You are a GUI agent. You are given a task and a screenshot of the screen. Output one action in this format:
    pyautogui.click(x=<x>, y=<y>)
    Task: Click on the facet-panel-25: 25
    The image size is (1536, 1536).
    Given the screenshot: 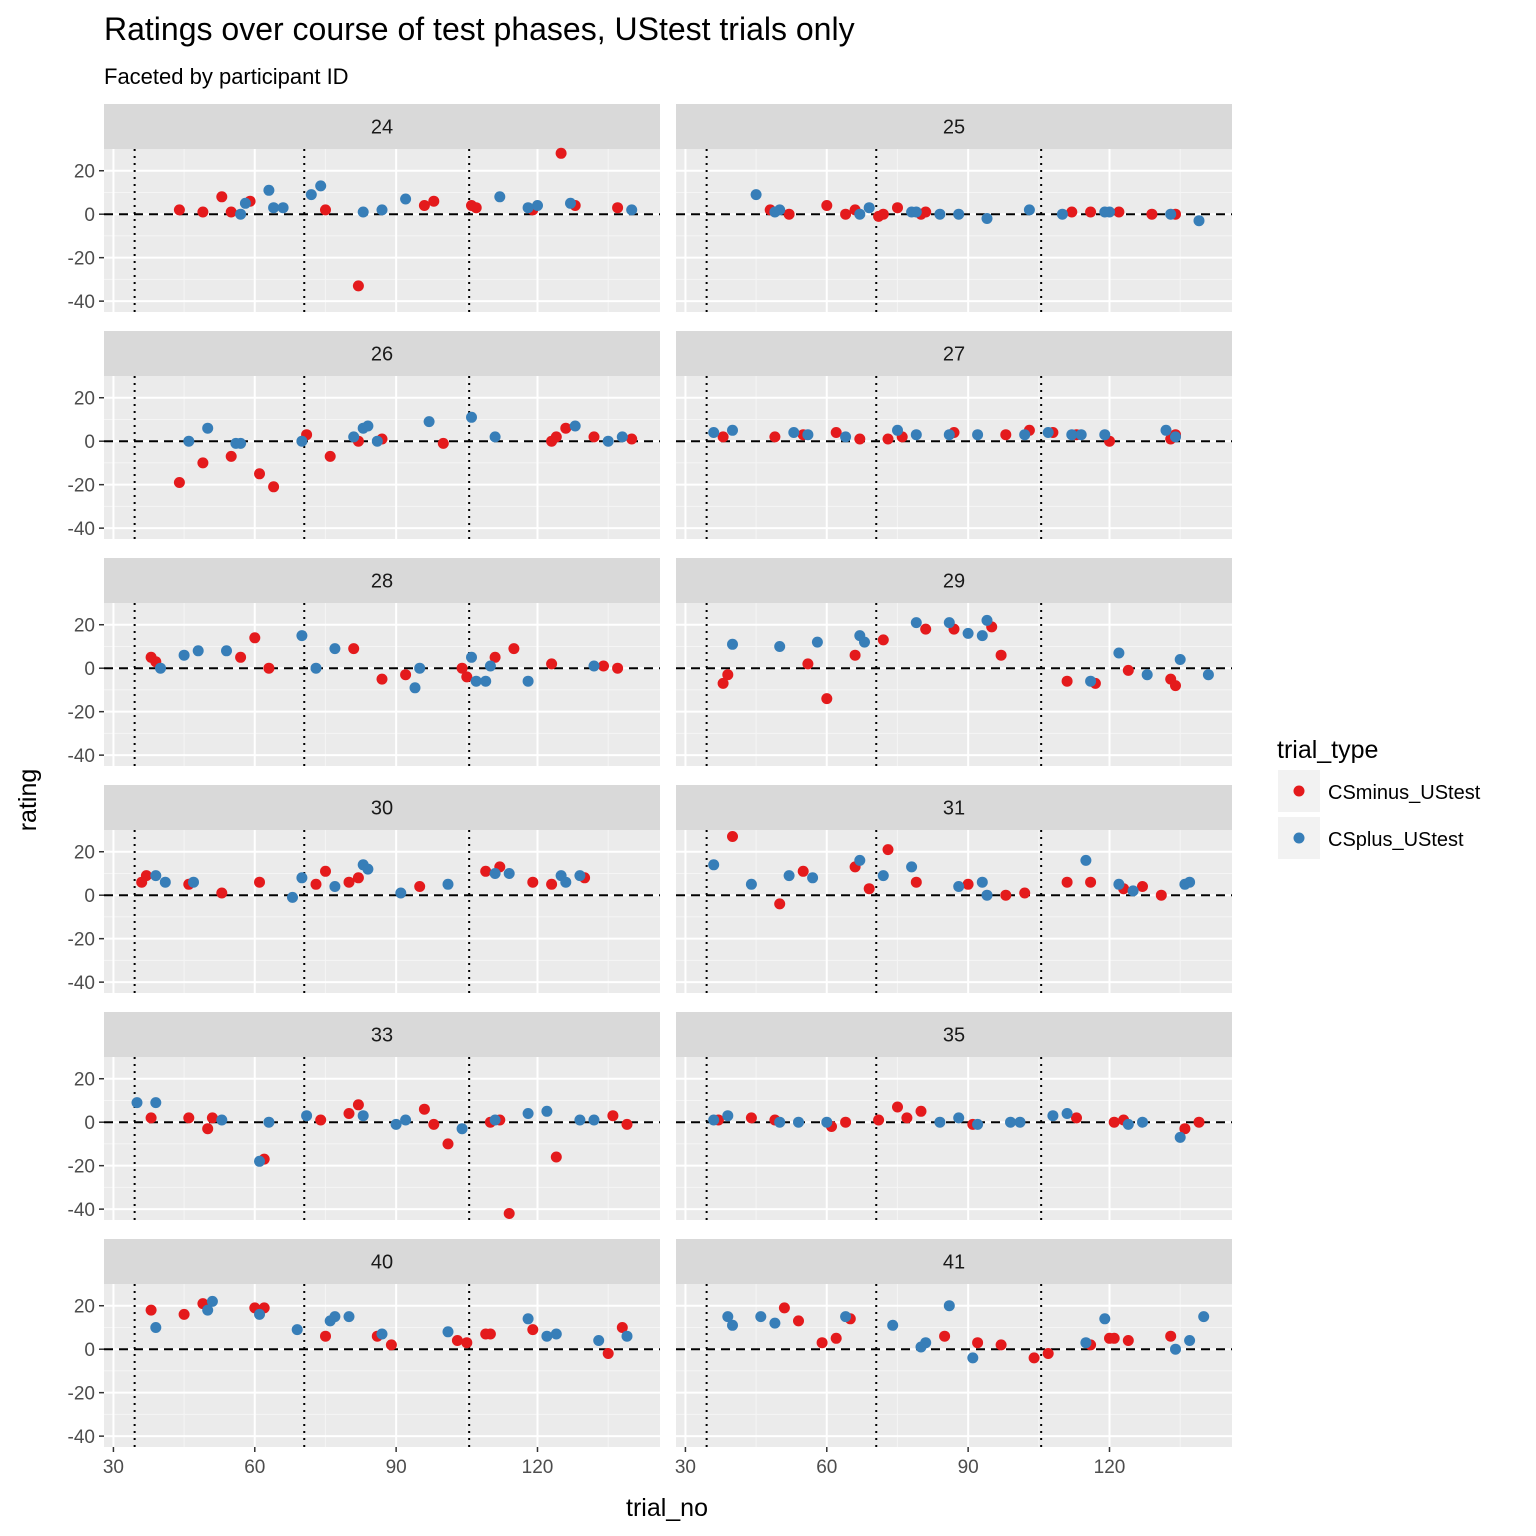 What is the action you would take?
    pyautogui.click(x=954, y=208)
    